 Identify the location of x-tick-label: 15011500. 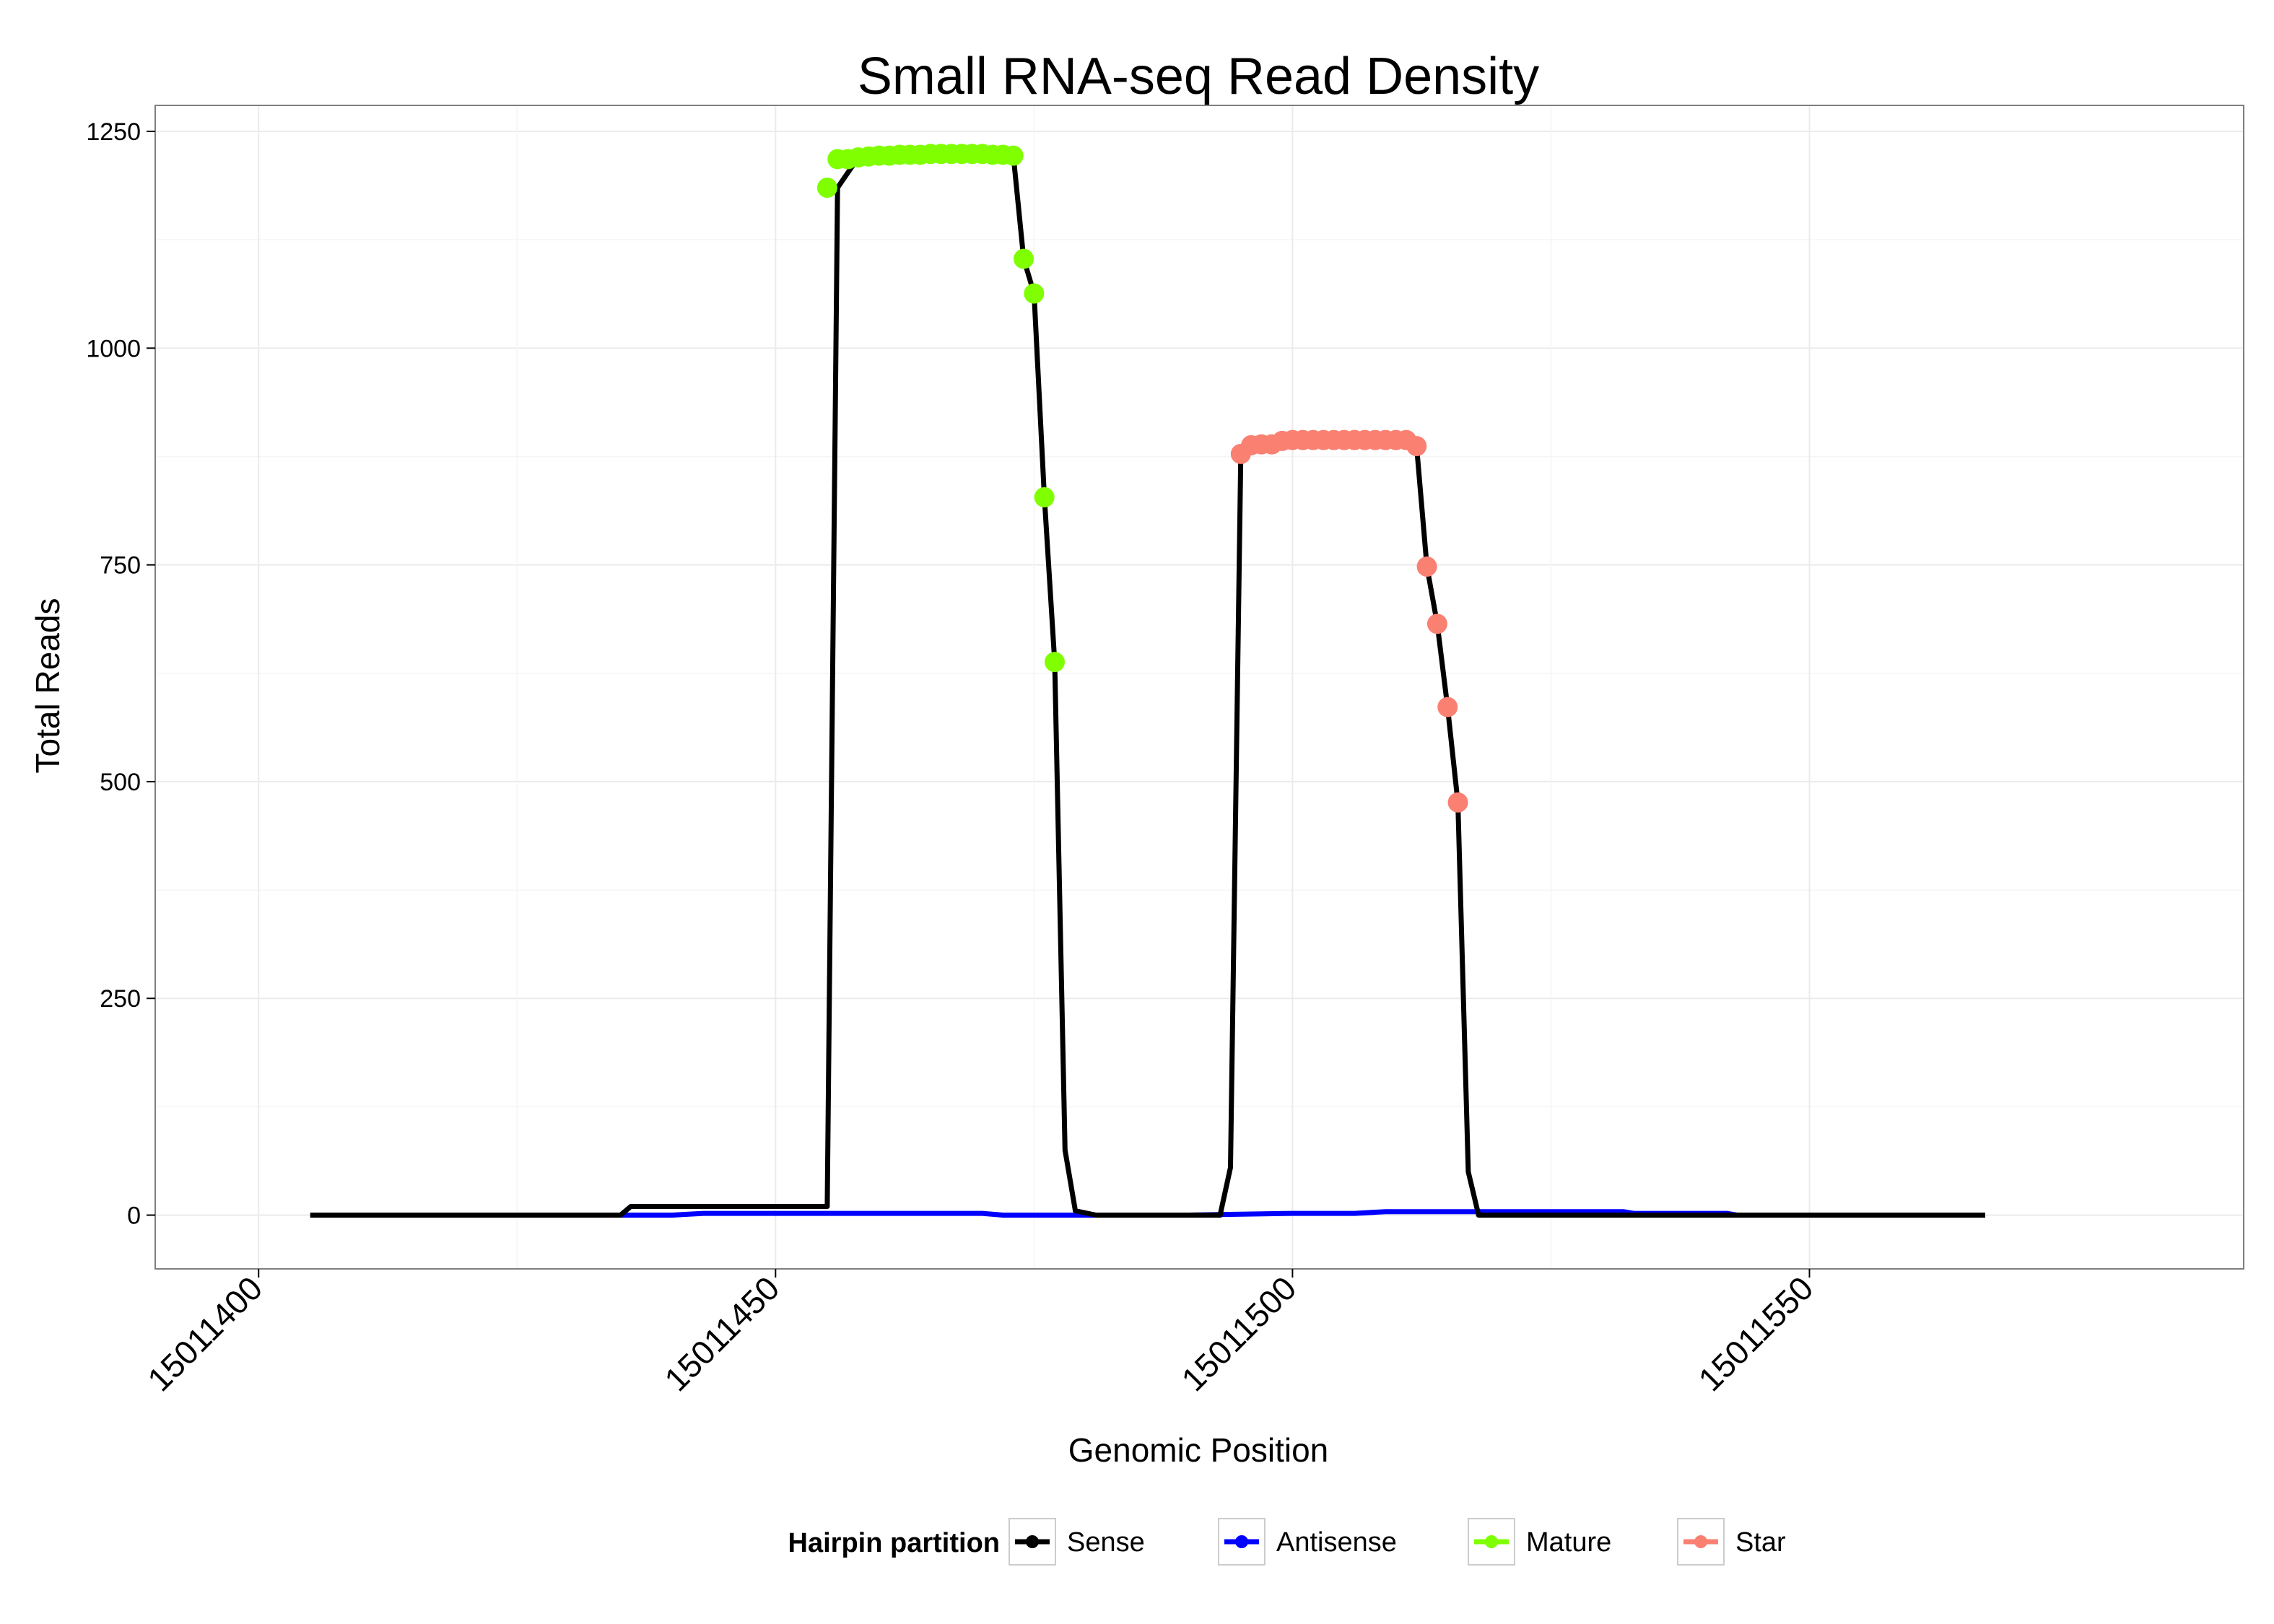
(1239, 1333).